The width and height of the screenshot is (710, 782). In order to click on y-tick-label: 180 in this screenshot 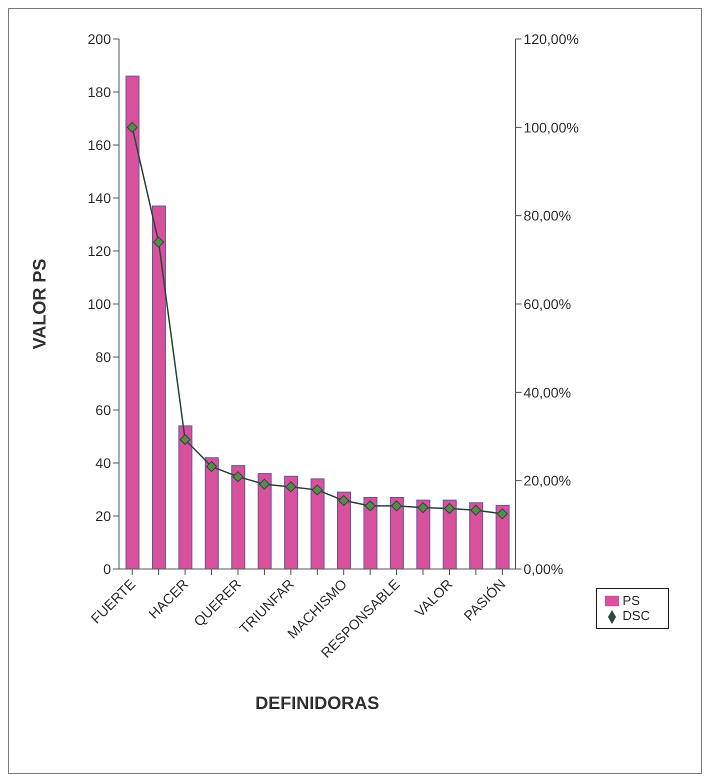, I will do `click(100, 92)`.